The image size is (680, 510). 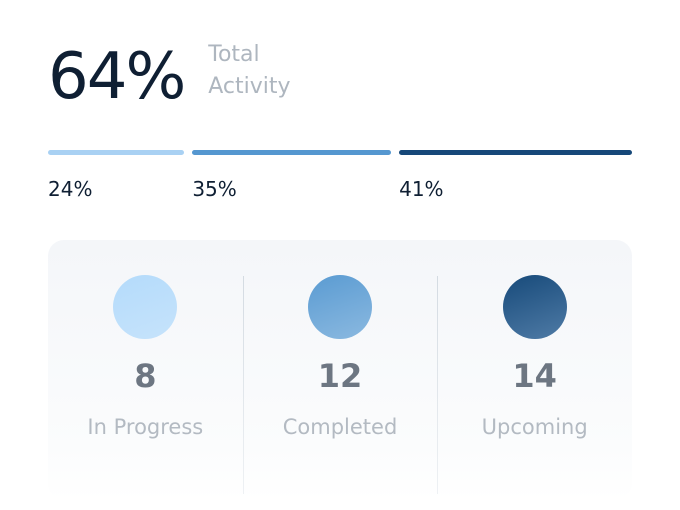 What do you see at coordinates (70, 189) in the screenshot?
I see `segment-label: 24%` at bounding box center [70, 189].